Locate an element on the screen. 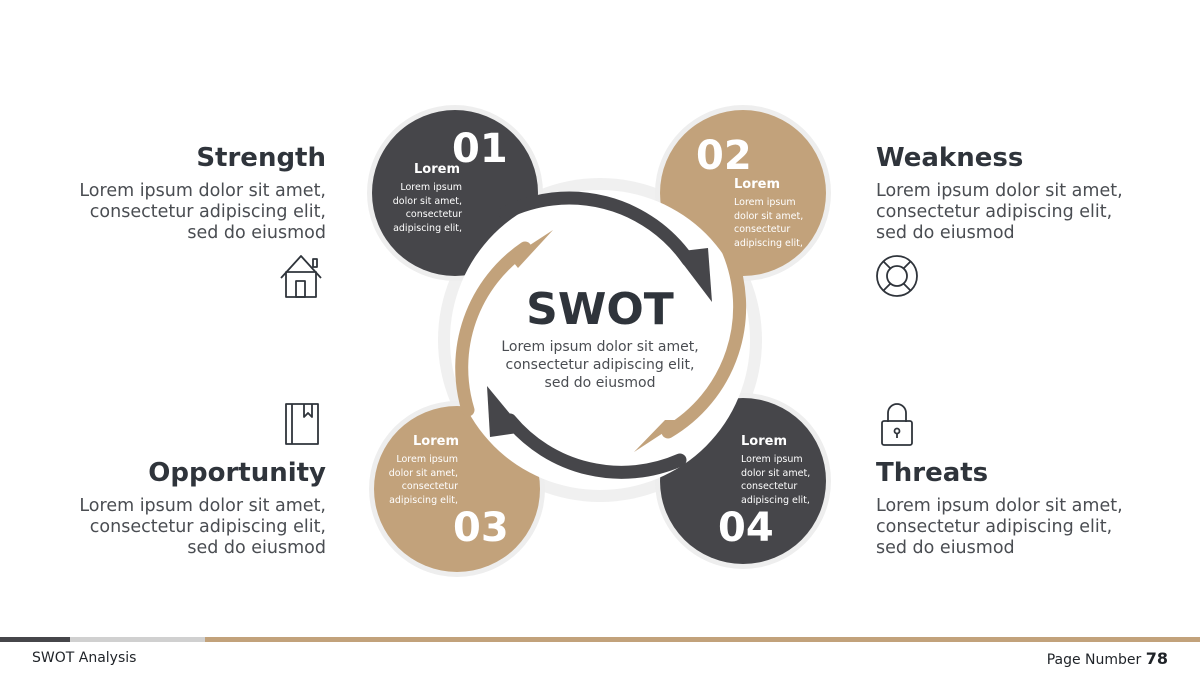 This screenshot has height=675, width=1200. bubble-04-line-1: Lorem ipsum is located at coordinates (772, 459).